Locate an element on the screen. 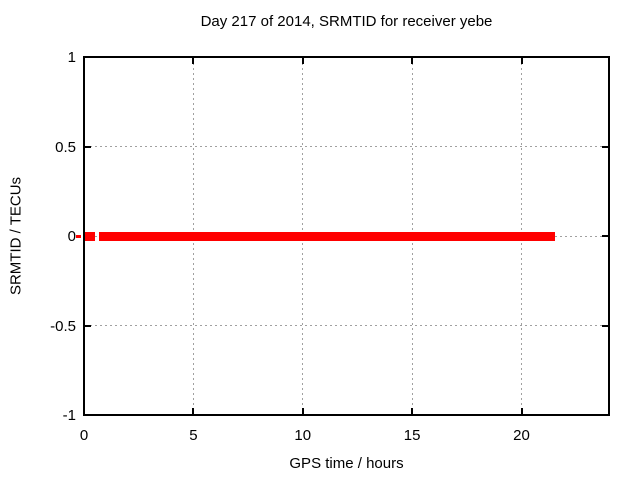 This screenshot has height=480, width=640. x-axis-label: GPS time / hours is located at coordinates (346, 463).